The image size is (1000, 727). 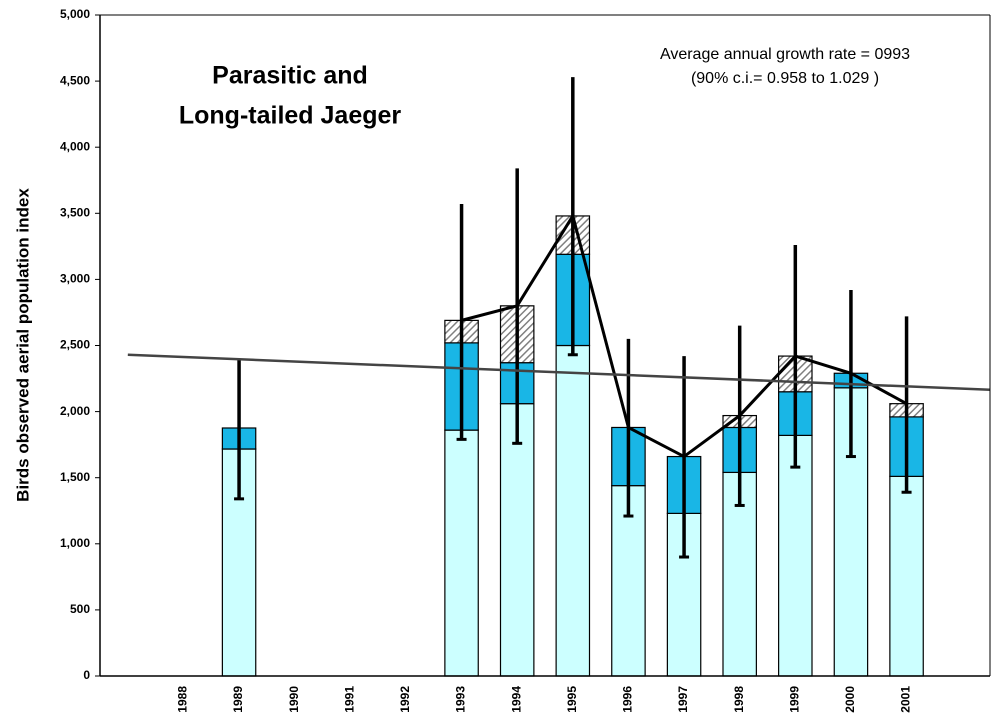 What do you see at coordinates (572, 699) in the screenshot?
I see `x-tick-label: 1995` at bounding box center [572, 699].